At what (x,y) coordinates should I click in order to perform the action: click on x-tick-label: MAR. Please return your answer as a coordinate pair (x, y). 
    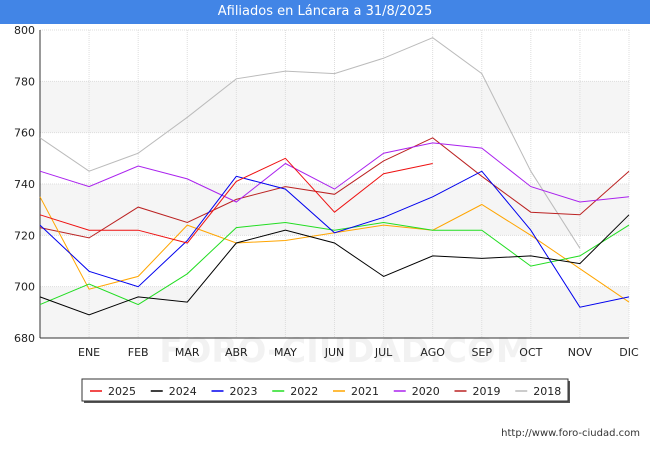
    Looking at the image, I should click on (187, 352).